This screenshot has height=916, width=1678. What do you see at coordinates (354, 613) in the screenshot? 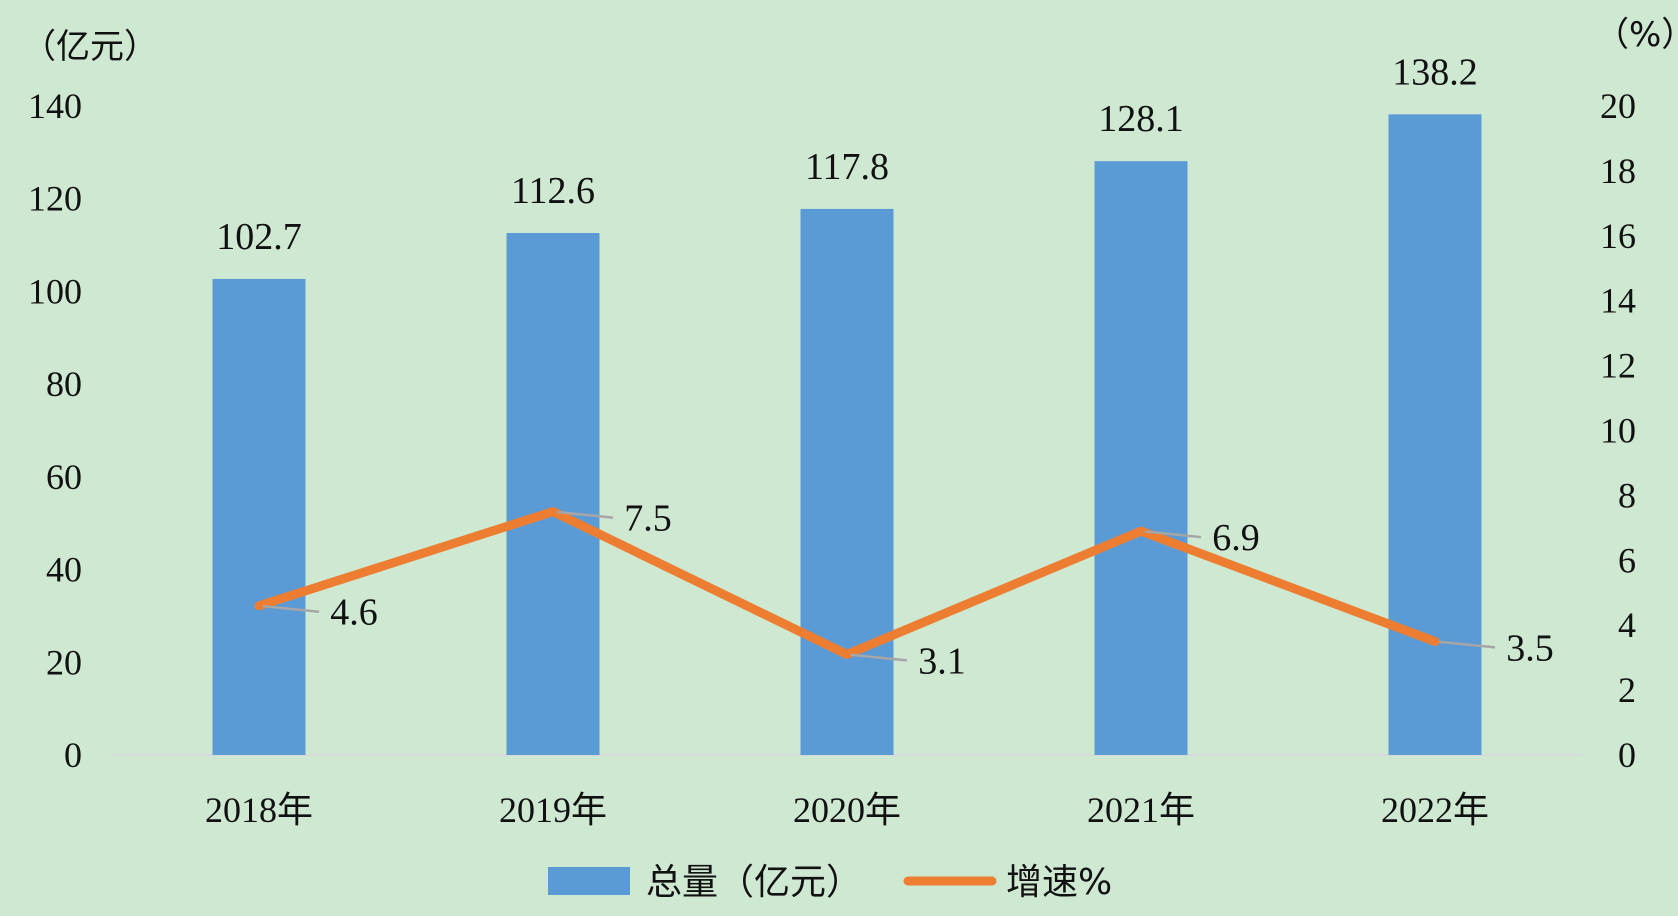
I see `line-value-label: 4.6` at bounding box center [354, 613].